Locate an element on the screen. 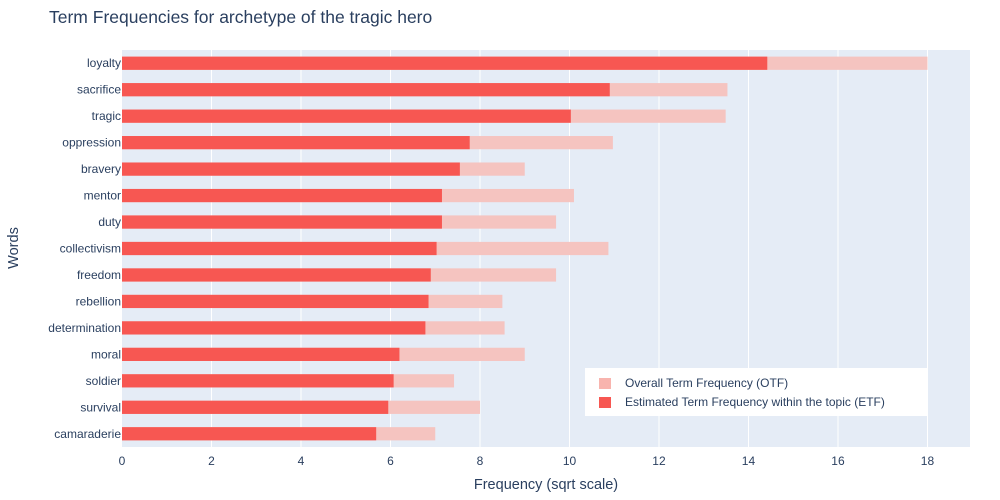 This screenshot has height=500, width=1000. y-tick-label: oppression is located at coordinates (91, 143).